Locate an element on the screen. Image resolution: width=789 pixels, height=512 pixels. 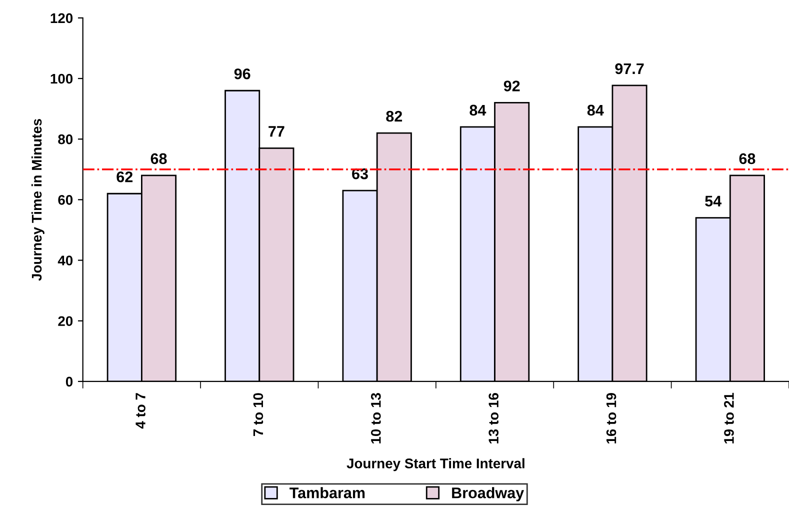
data-label: 54 is located at coordinates (713, 201).